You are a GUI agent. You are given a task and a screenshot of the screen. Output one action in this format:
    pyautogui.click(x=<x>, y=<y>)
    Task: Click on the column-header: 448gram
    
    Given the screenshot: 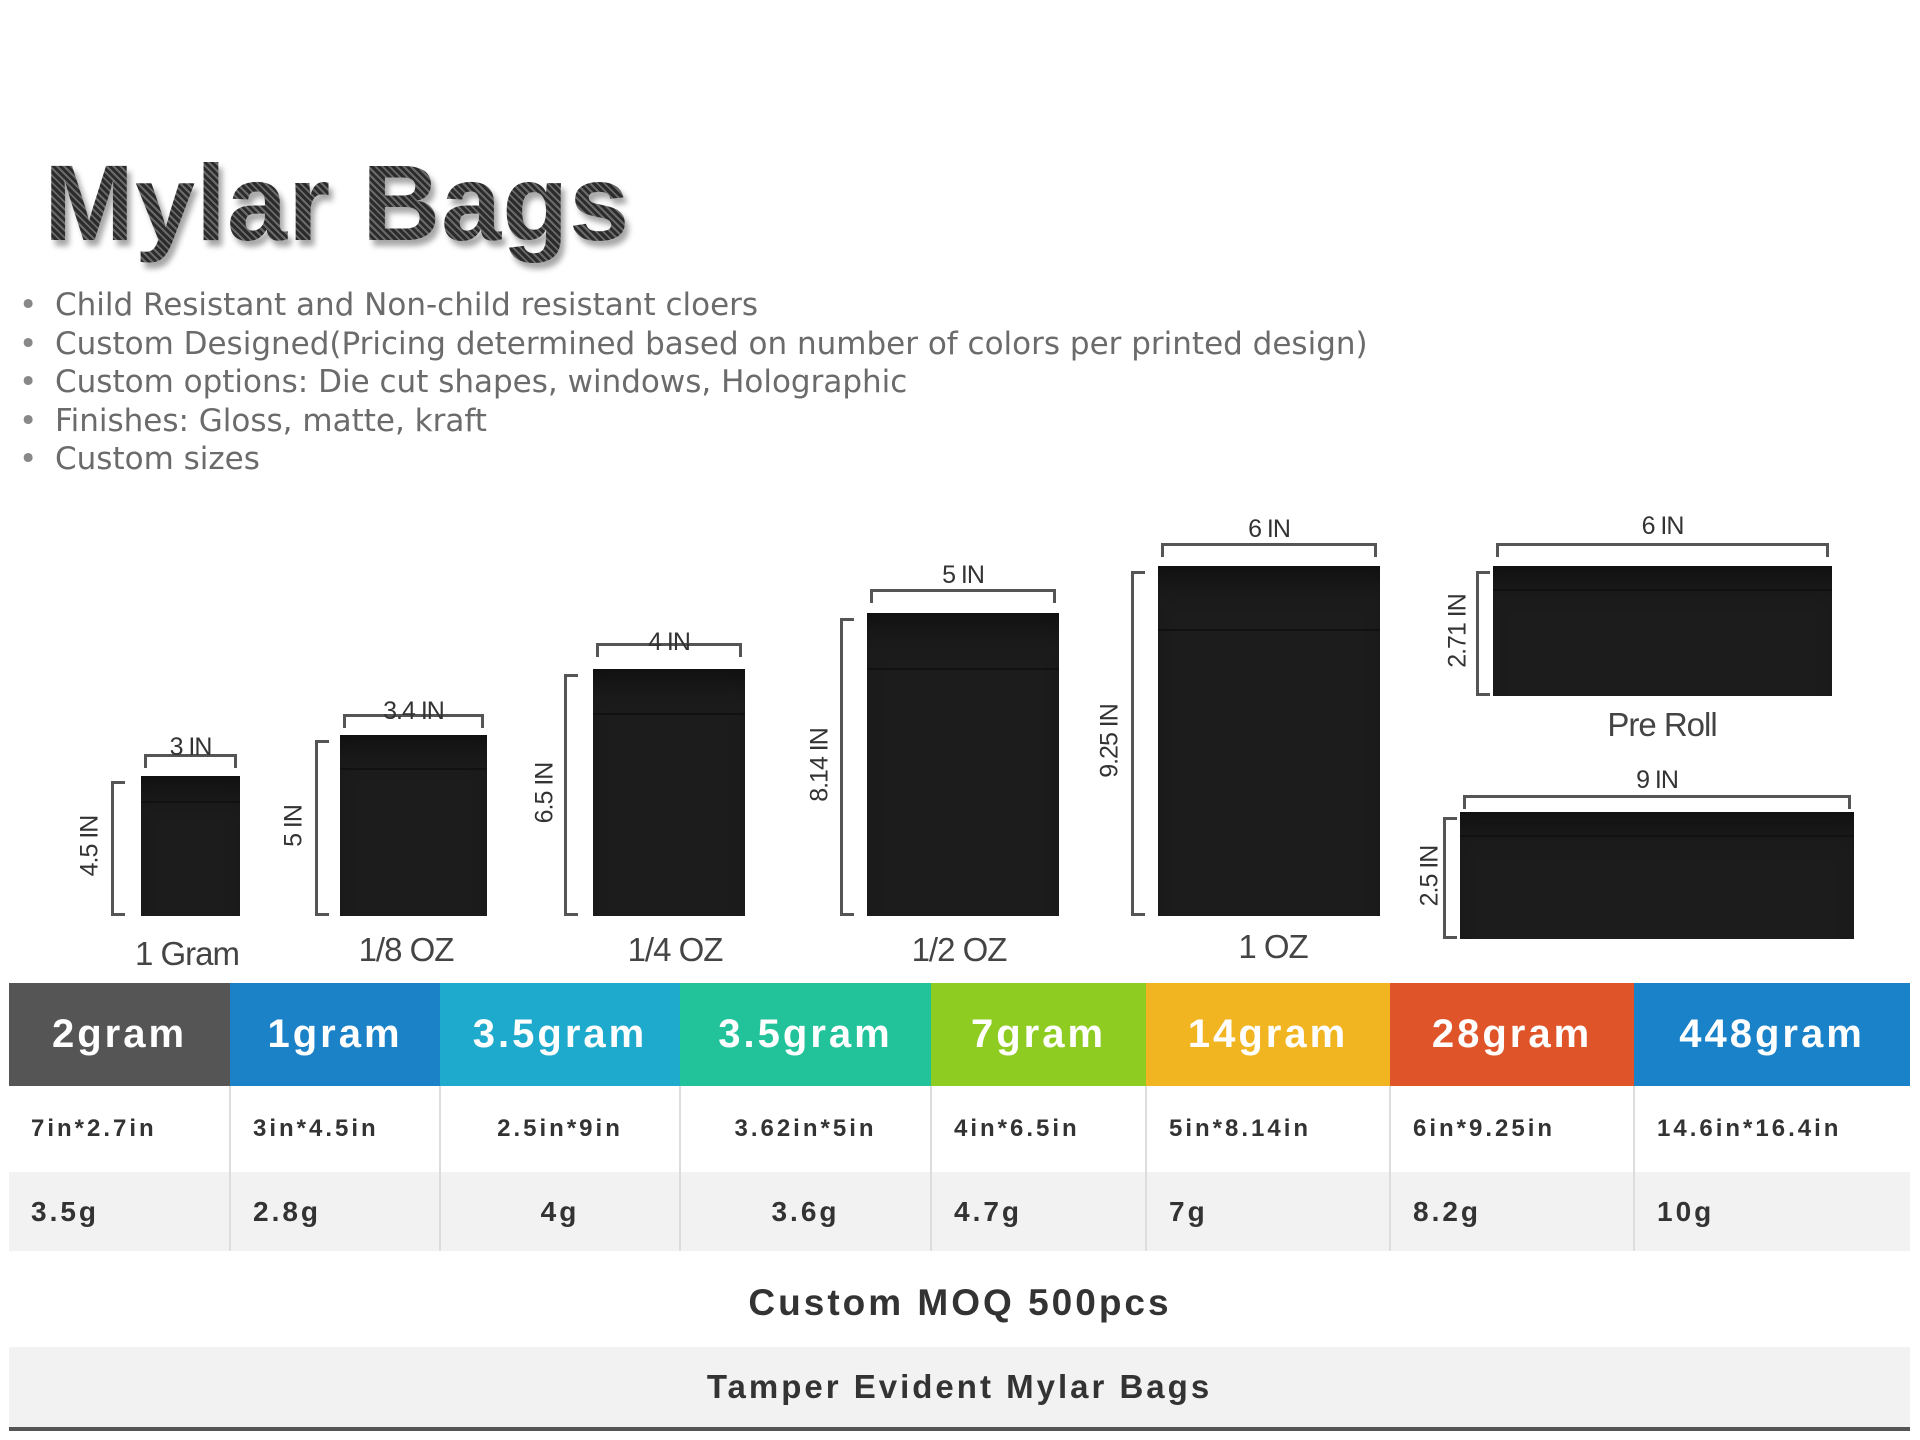 What is the action you would take?
    pyautogui.click(x=1772, y=1034)
    